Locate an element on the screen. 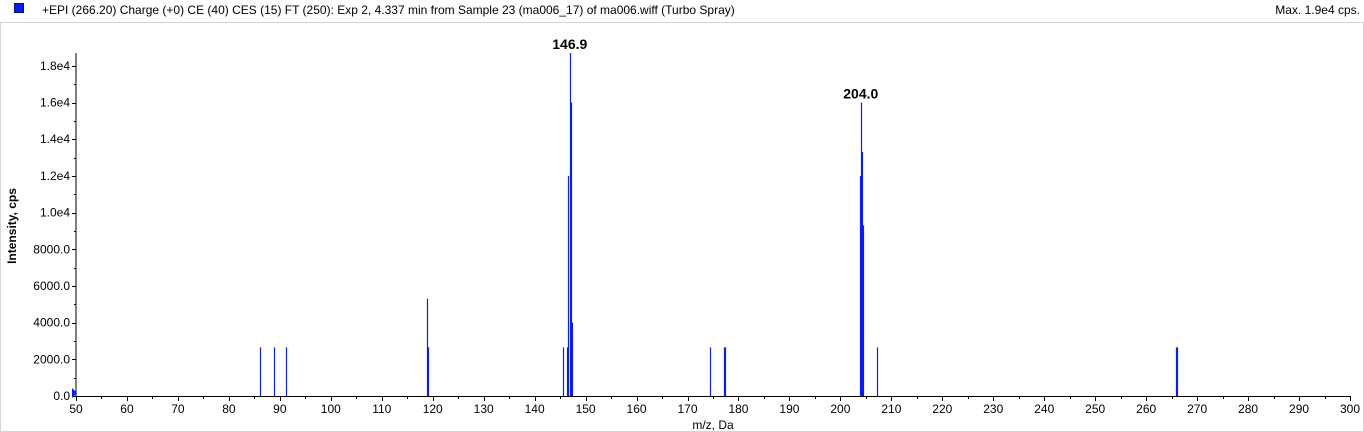  y-tick-label: 1.6e4 is located at coordinates (55, 103).